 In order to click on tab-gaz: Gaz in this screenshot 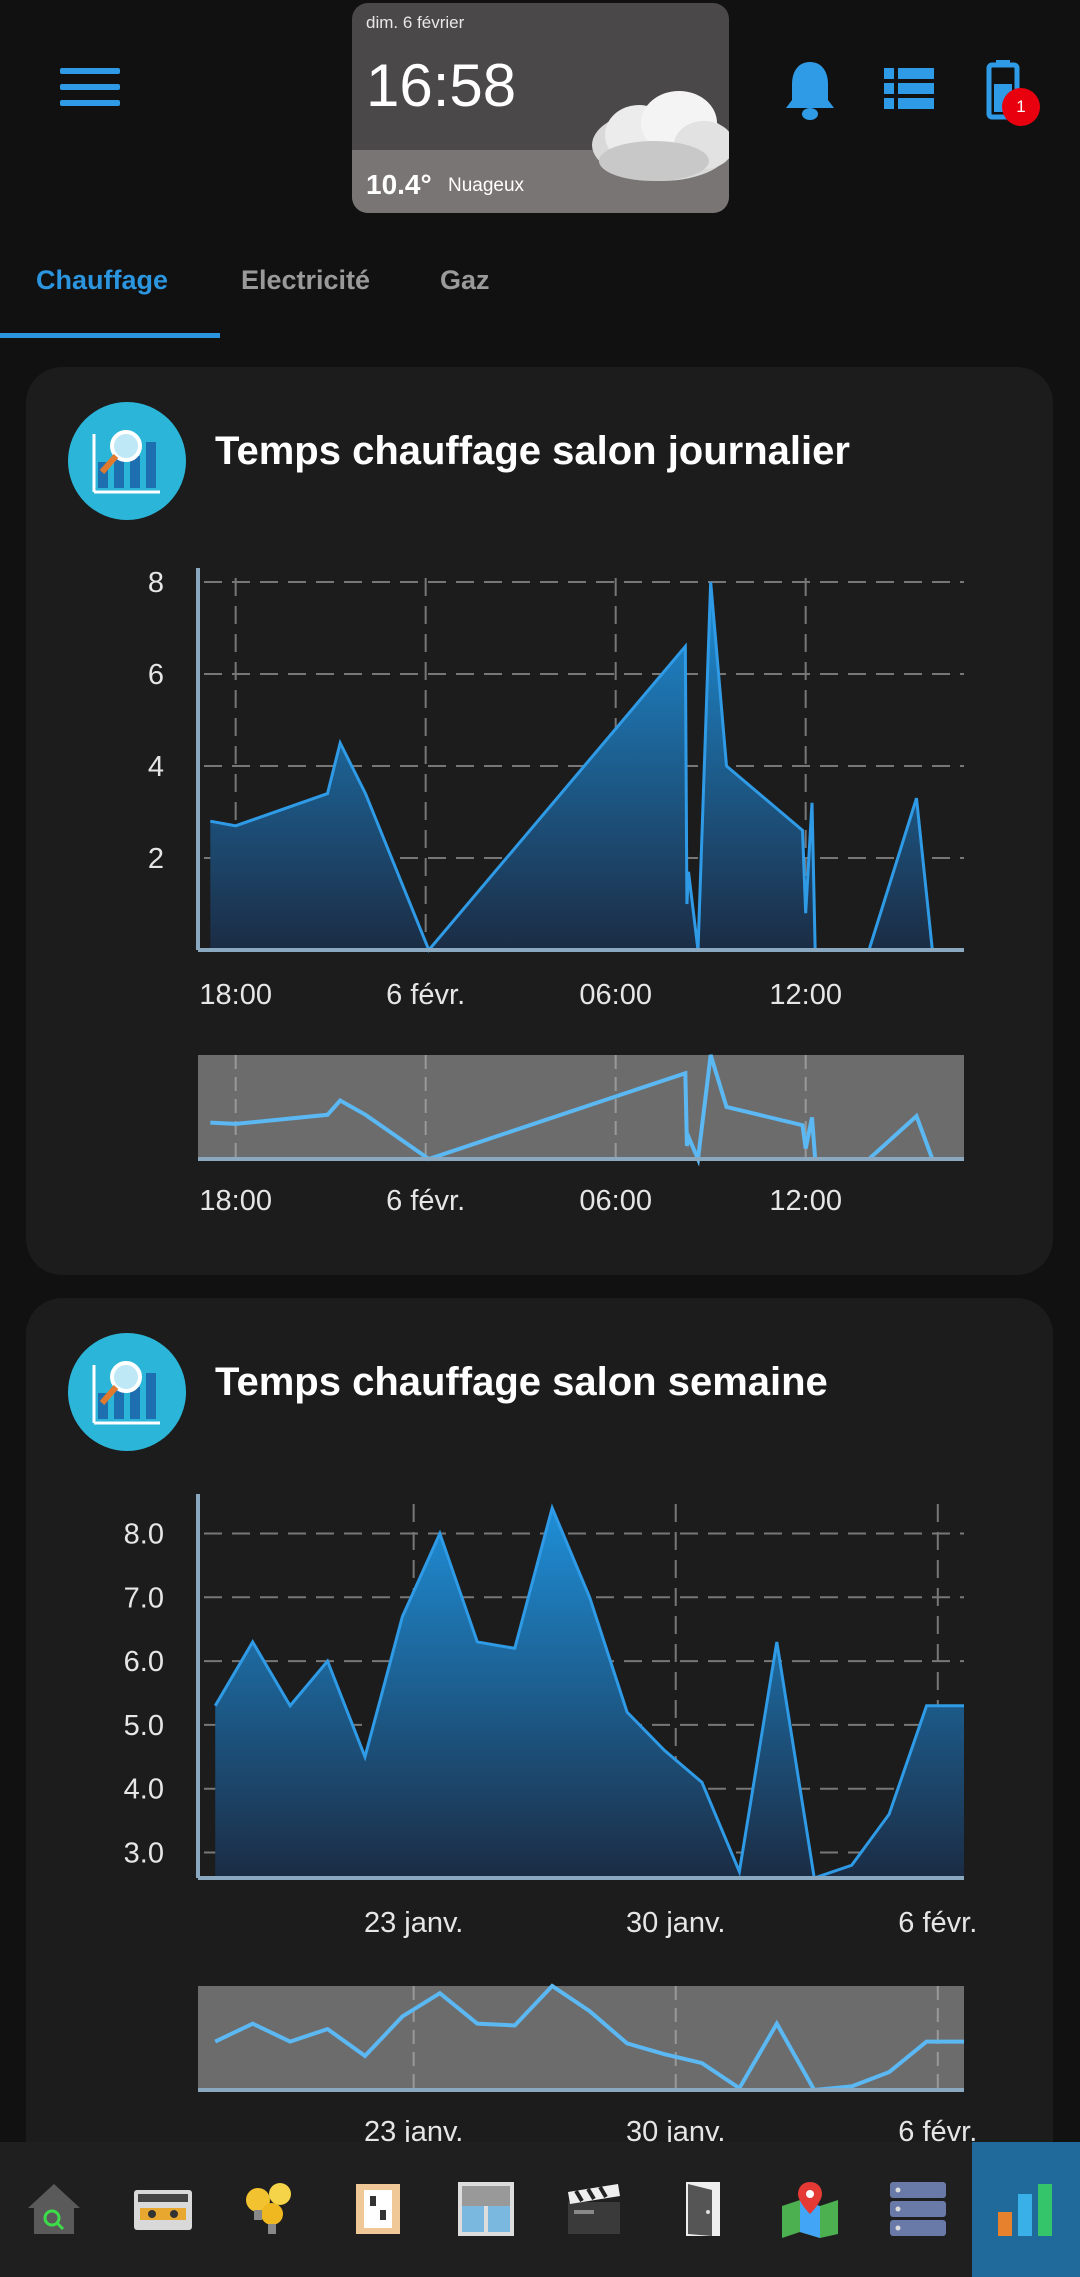, I will do `click(465, 280)`.